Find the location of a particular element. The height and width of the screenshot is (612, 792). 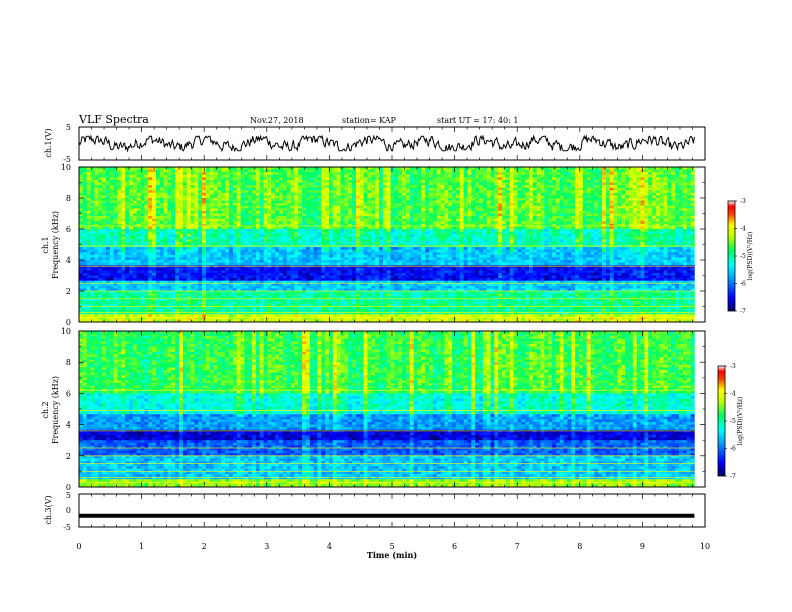

start-time-label: start UT = 17: 40: 1 is located at coordinates (477, 120).